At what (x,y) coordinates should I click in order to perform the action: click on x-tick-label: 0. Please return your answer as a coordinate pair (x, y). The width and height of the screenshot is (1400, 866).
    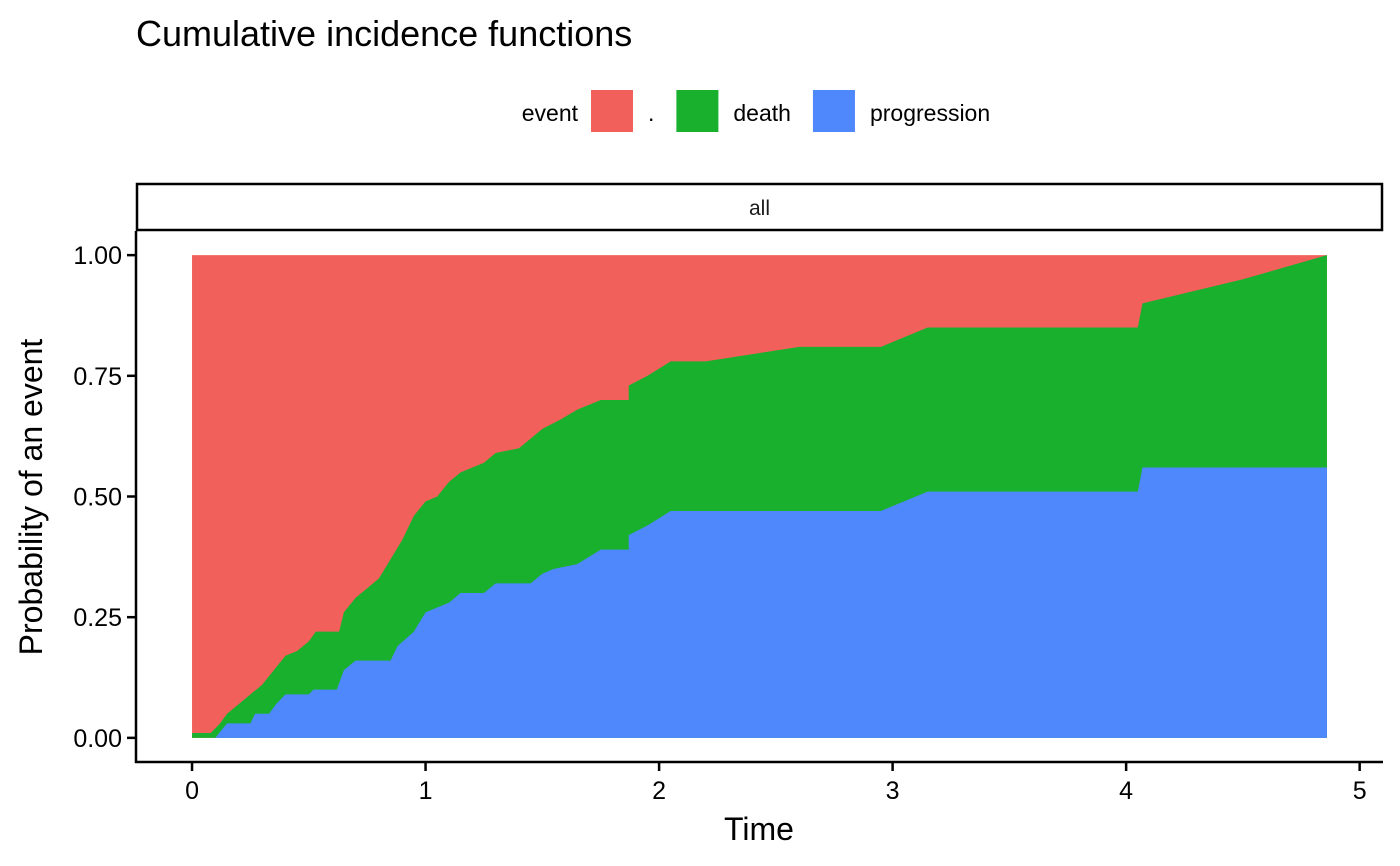
    Looking at the image, I should click on (192, 791).